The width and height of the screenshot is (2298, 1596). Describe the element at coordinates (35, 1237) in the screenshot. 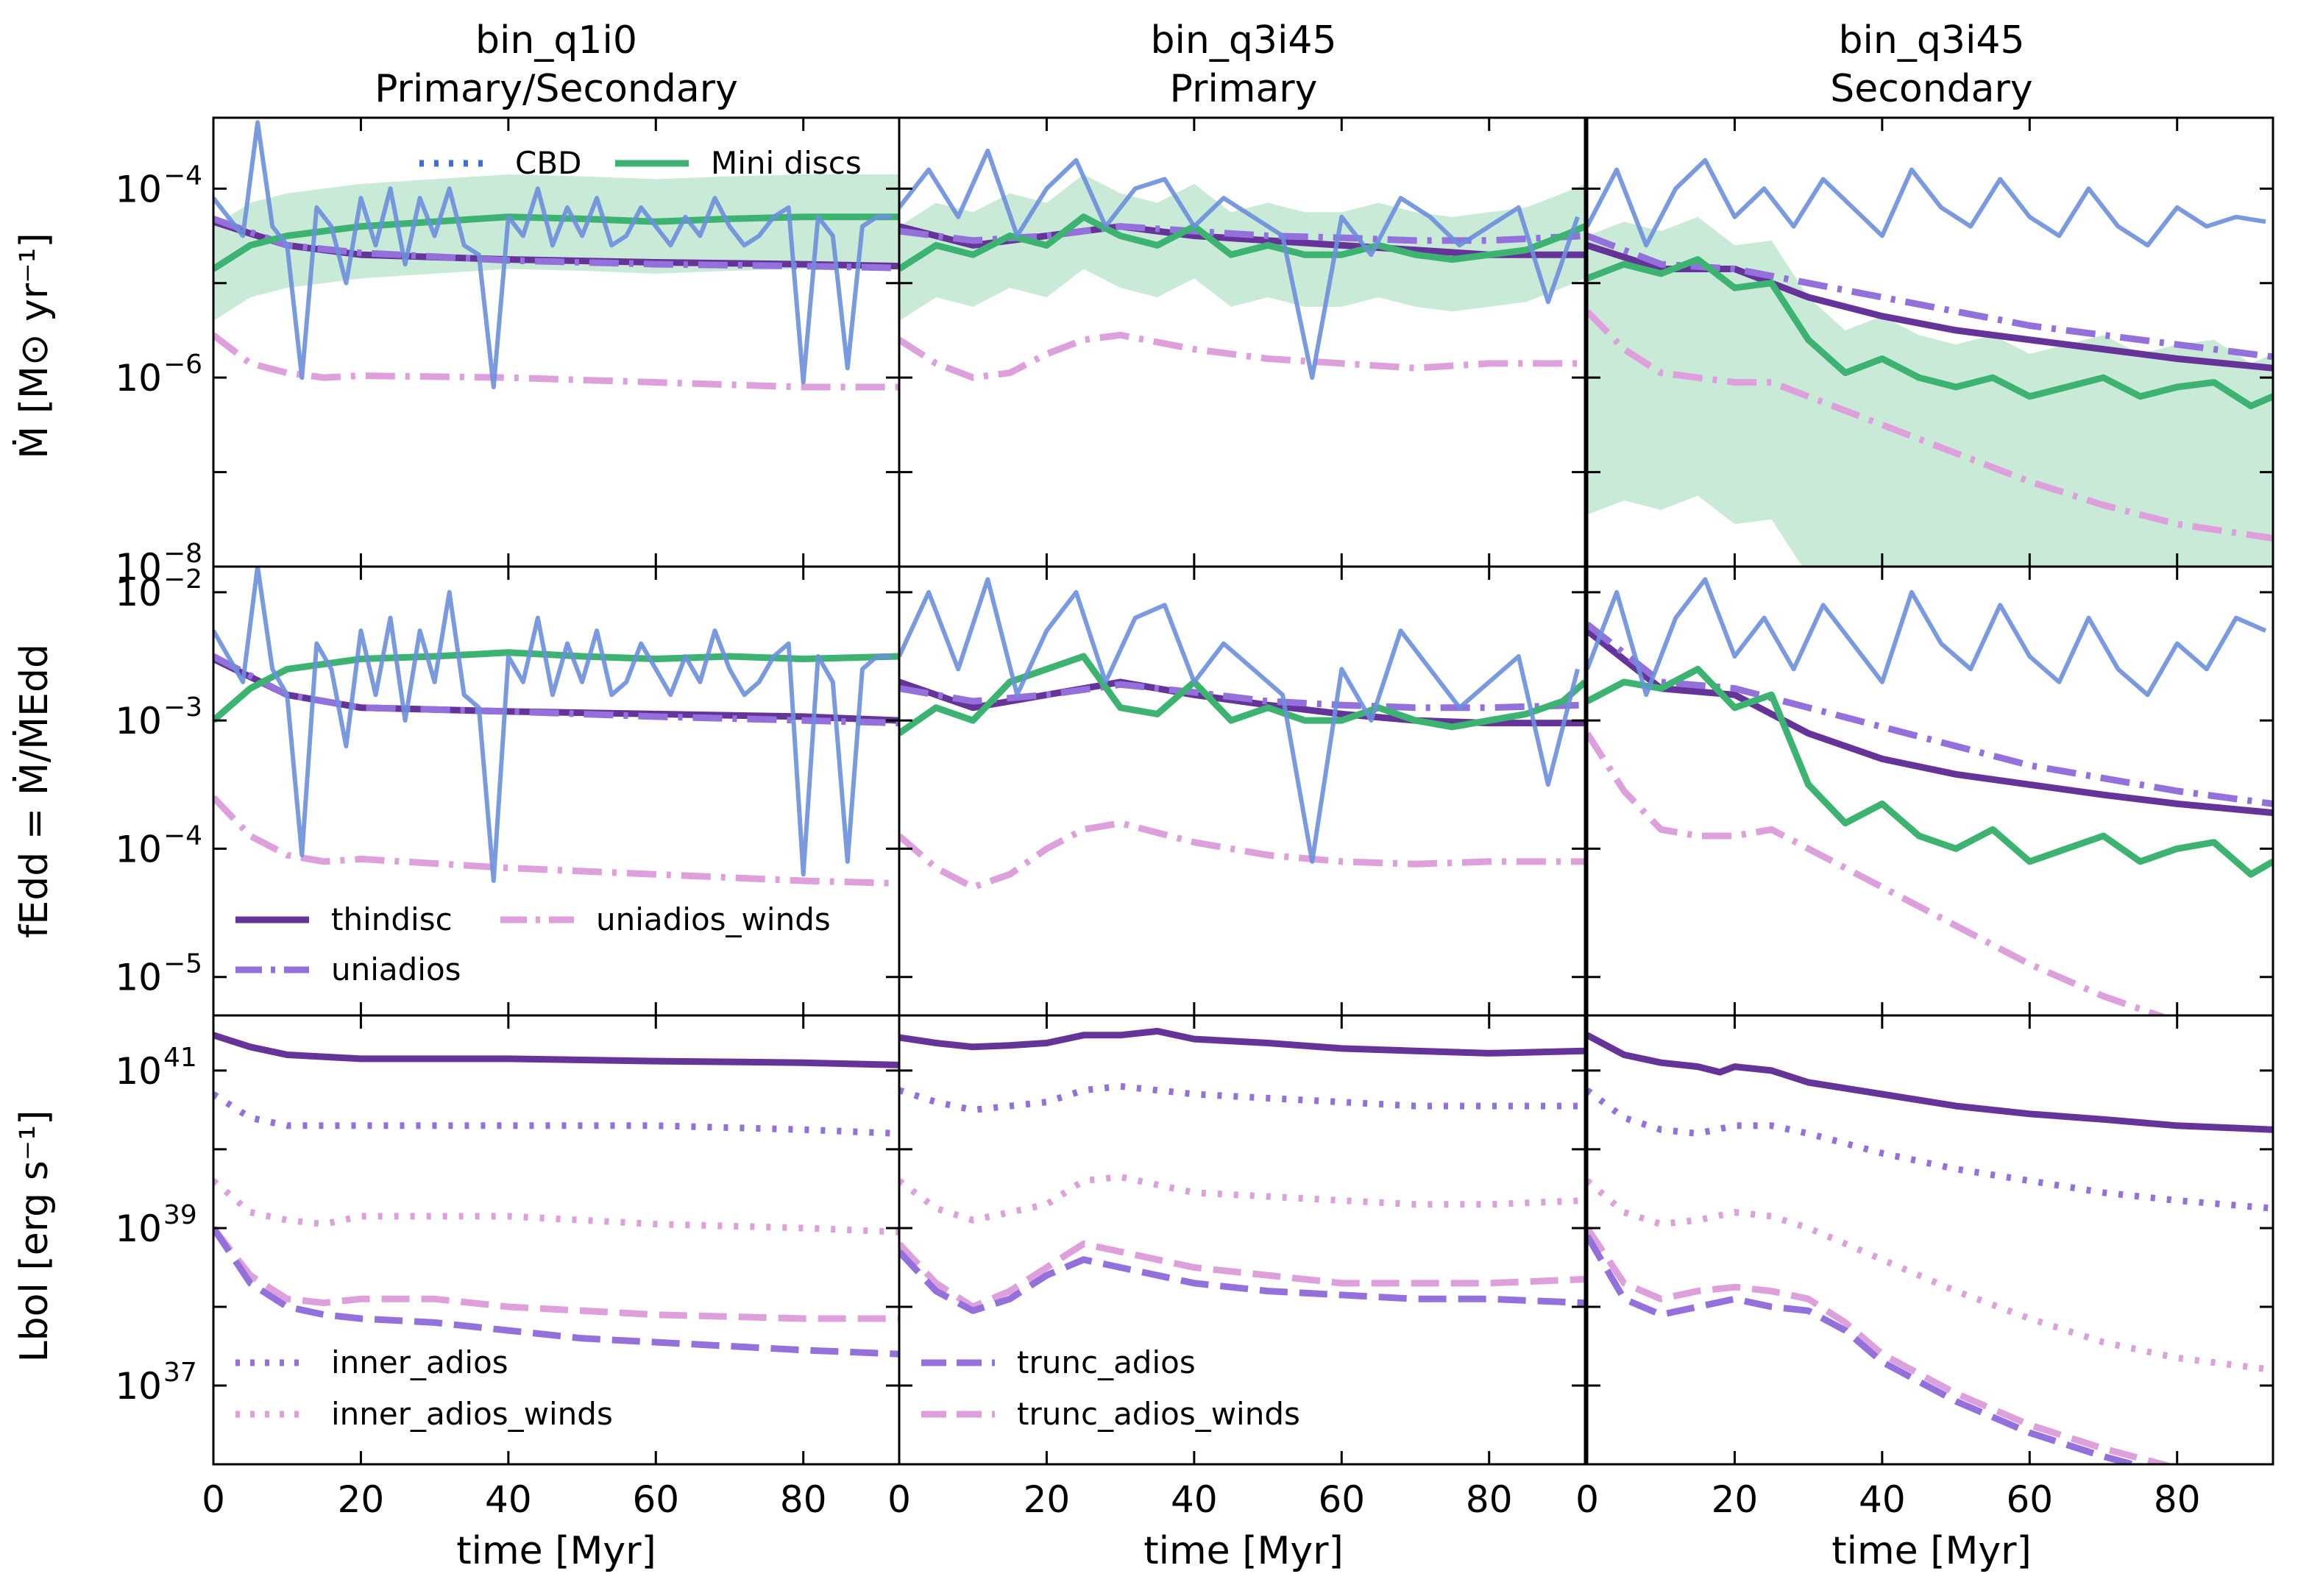

I see `ylabel-lbol: Lbol [erg s⁻¹]` at that location.